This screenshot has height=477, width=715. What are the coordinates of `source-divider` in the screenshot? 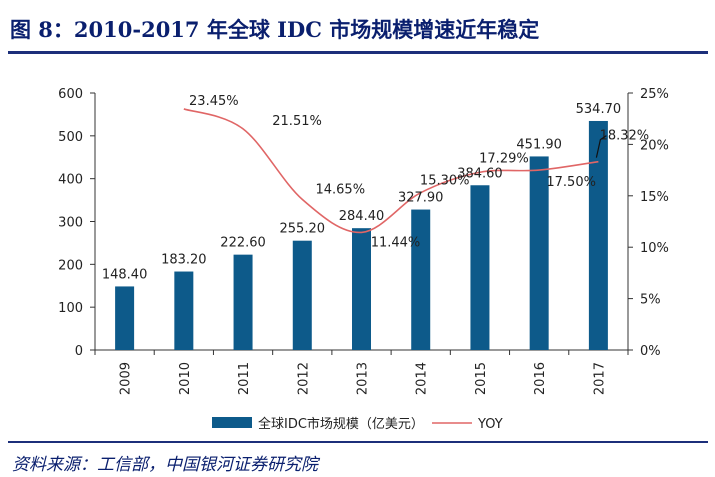 It's located at (358, 442).